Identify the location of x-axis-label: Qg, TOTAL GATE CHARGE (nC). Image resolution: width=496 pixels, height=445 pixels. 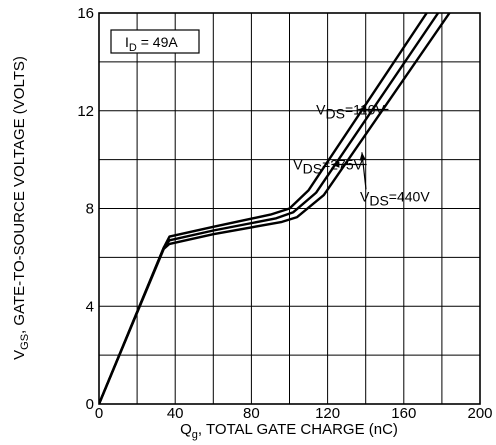
(289, 431).